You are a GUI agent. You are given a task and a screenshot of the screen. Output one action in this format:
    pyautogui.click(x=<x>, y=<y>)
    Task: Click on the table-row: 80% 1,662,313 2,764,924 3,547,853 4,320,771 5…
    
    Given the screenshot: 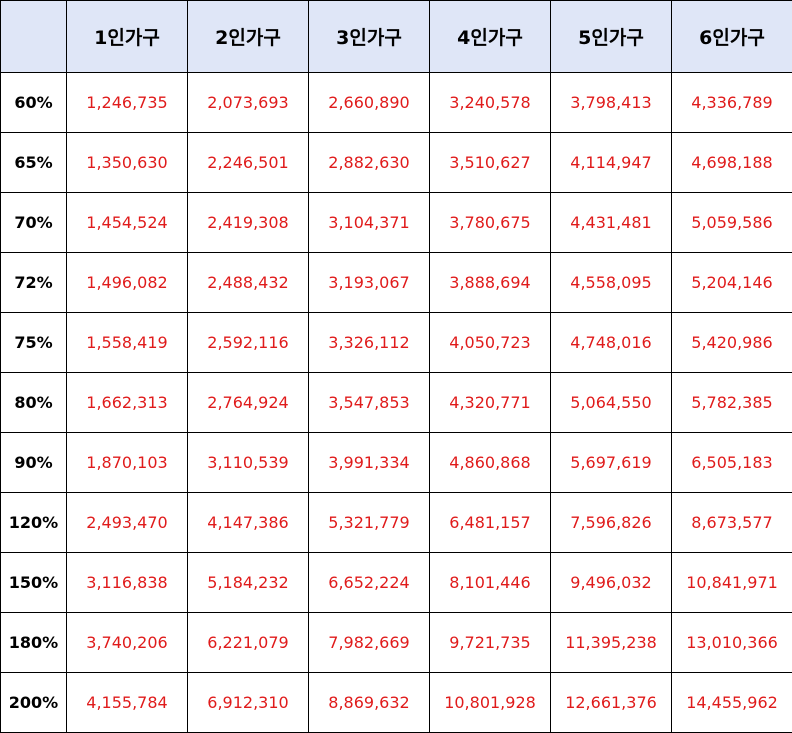 What is the action you would take?
    pyautogui.click(x=396, y=402)
    